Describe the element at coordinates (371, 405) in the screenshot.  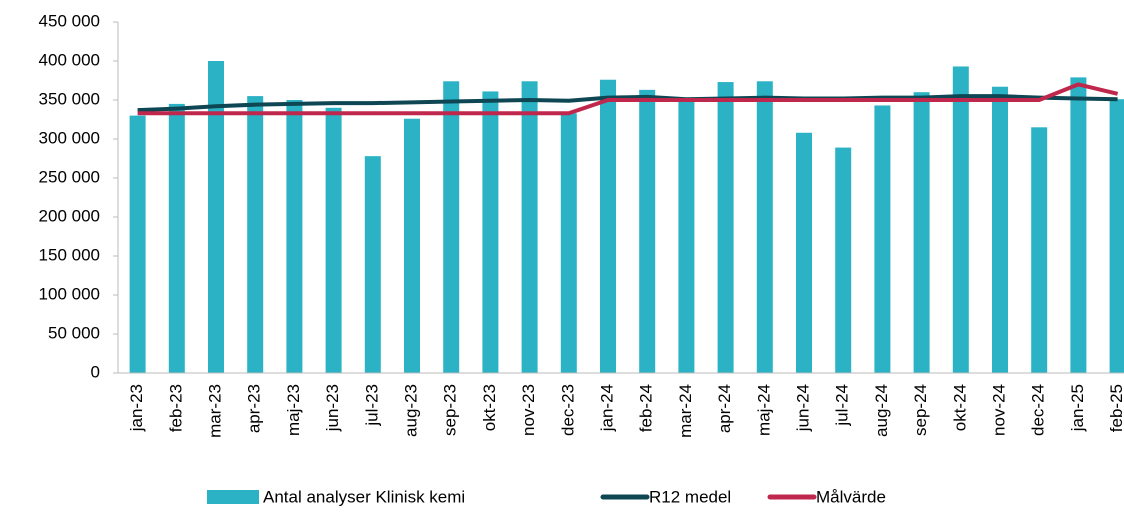
I see `x-tick-label: jul-23` at that location.